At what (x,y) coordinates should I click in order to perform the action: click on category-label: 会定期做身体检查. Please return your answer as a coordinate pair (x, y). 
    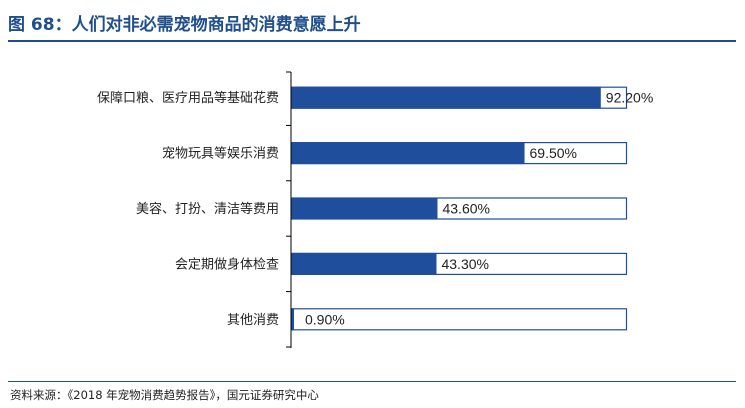
    Looking at the image, I should click on (227, 264).